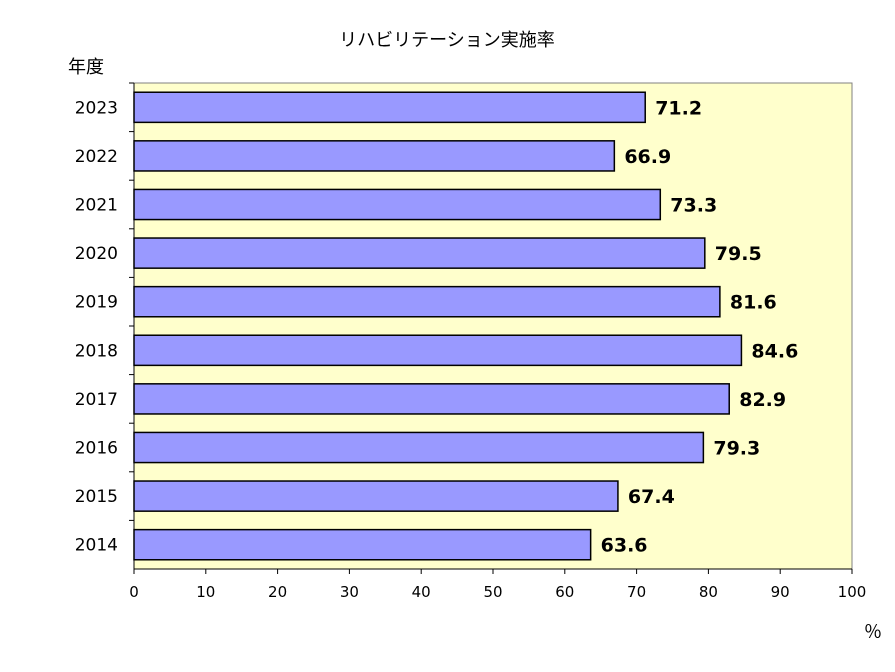 This screenshot has width=895, height=672. I want to click on x-tick-label-10: 10, so click(205, 592).